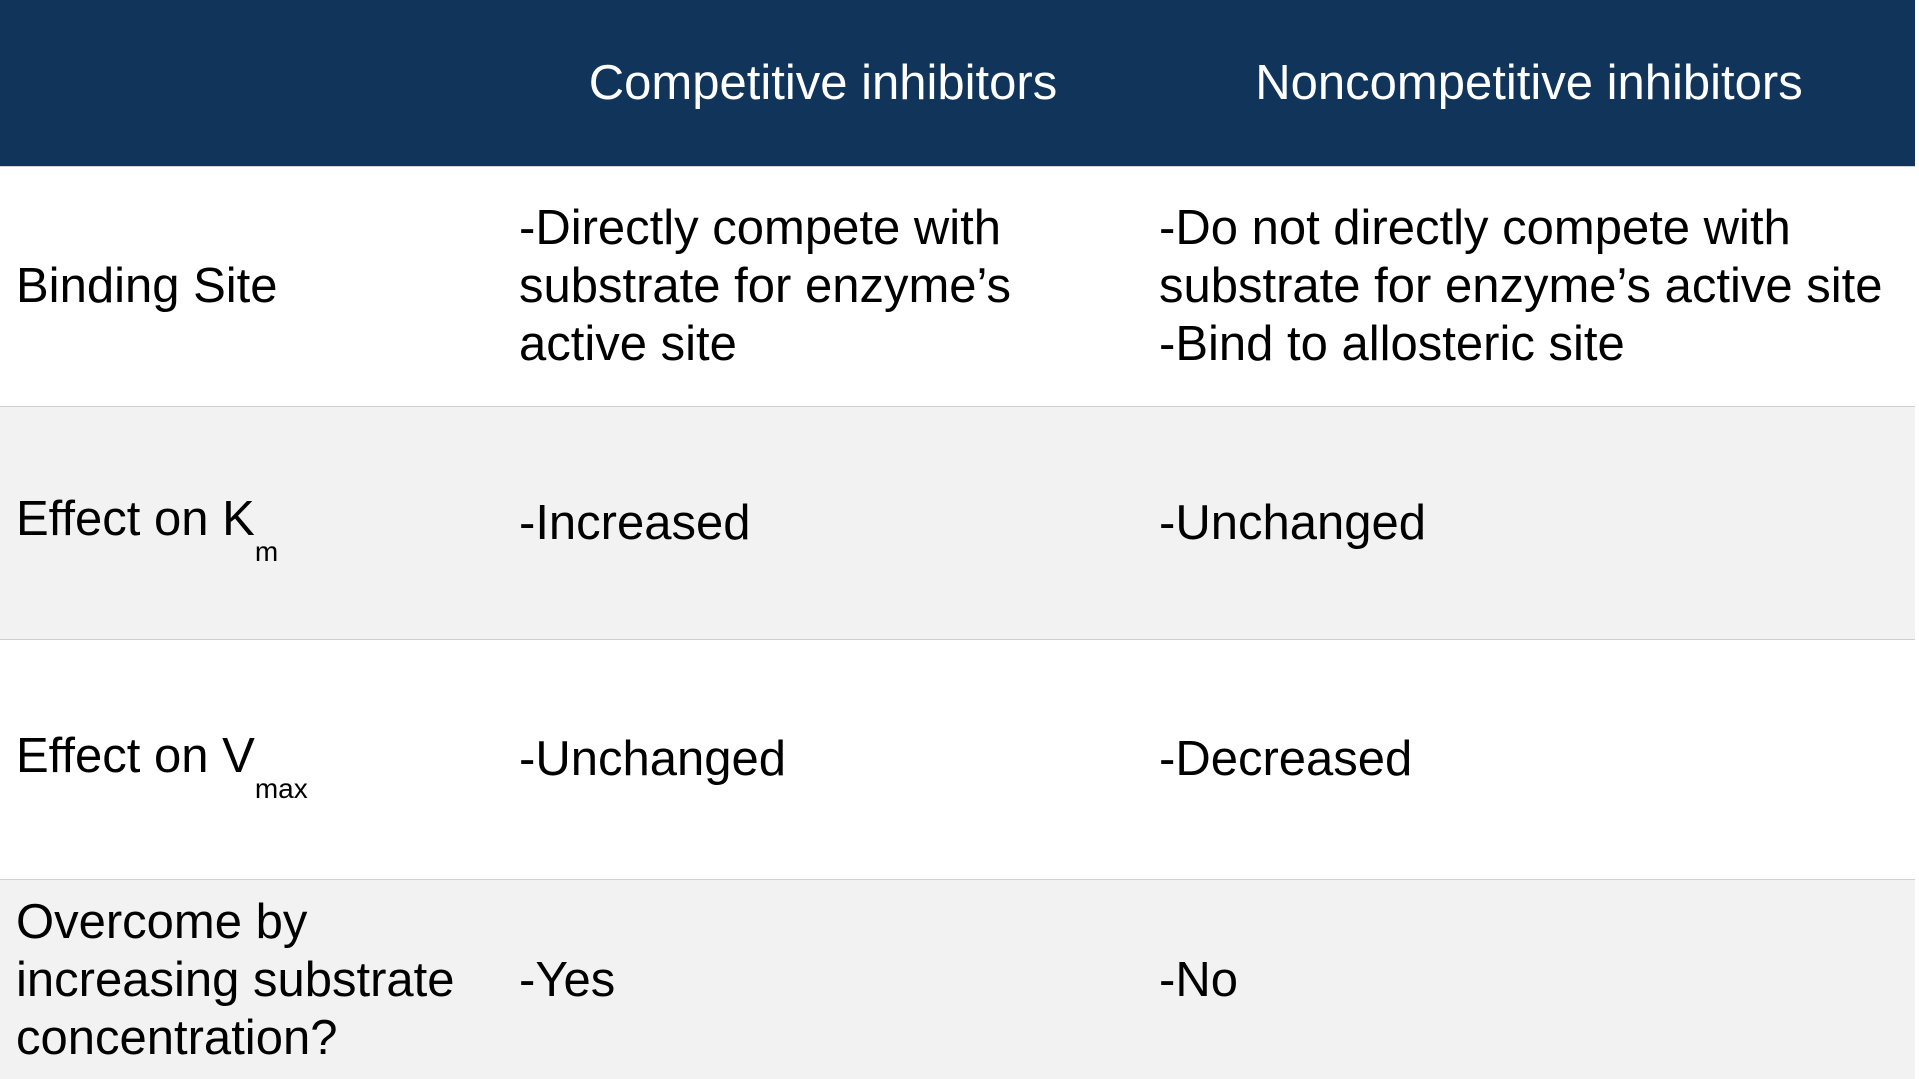 This screenshot has width=1919, height=1079. What do you see at coordinates (823, 978) in the screenshot?
I see `cell-competitive-overcome: -Yes` at bounding box center [823, 978].